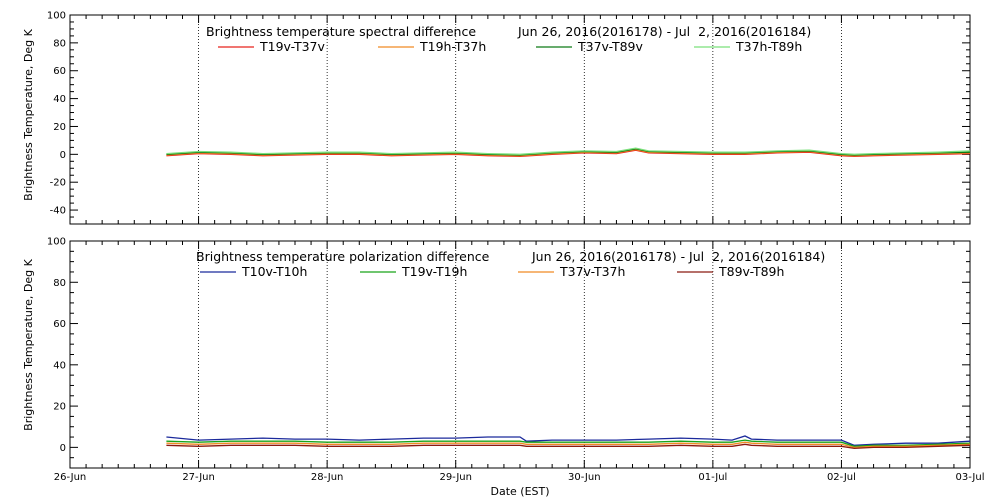  What do you see at coordinates (28, 114) in the screenshot?
I see `spectral-y-axis-label: Brightness Temperature, Deg K` at bounding box center [28, 114].